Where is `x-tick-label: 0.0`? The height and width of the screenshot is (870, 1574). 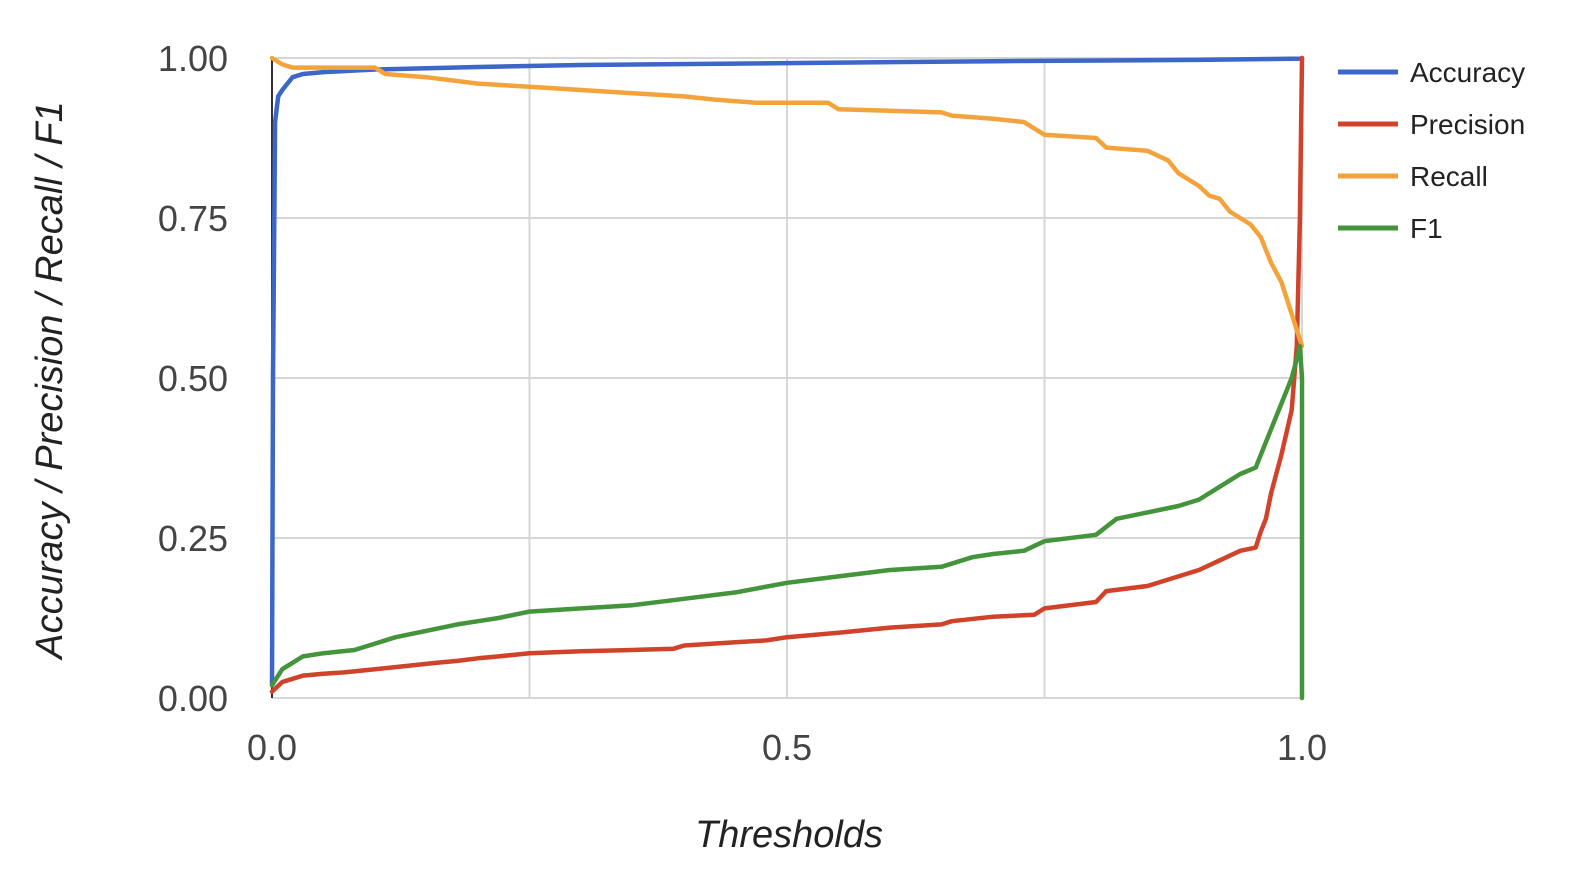
x-tick-label: 0.0 is located at coordinates (272, 747).